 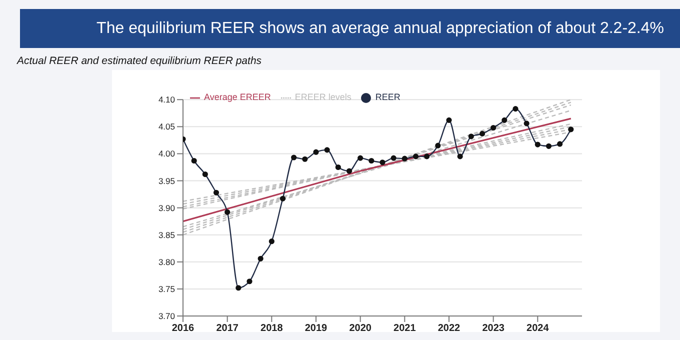 I want to click on x-tick-label: 2018, so click(x=272, y=328).